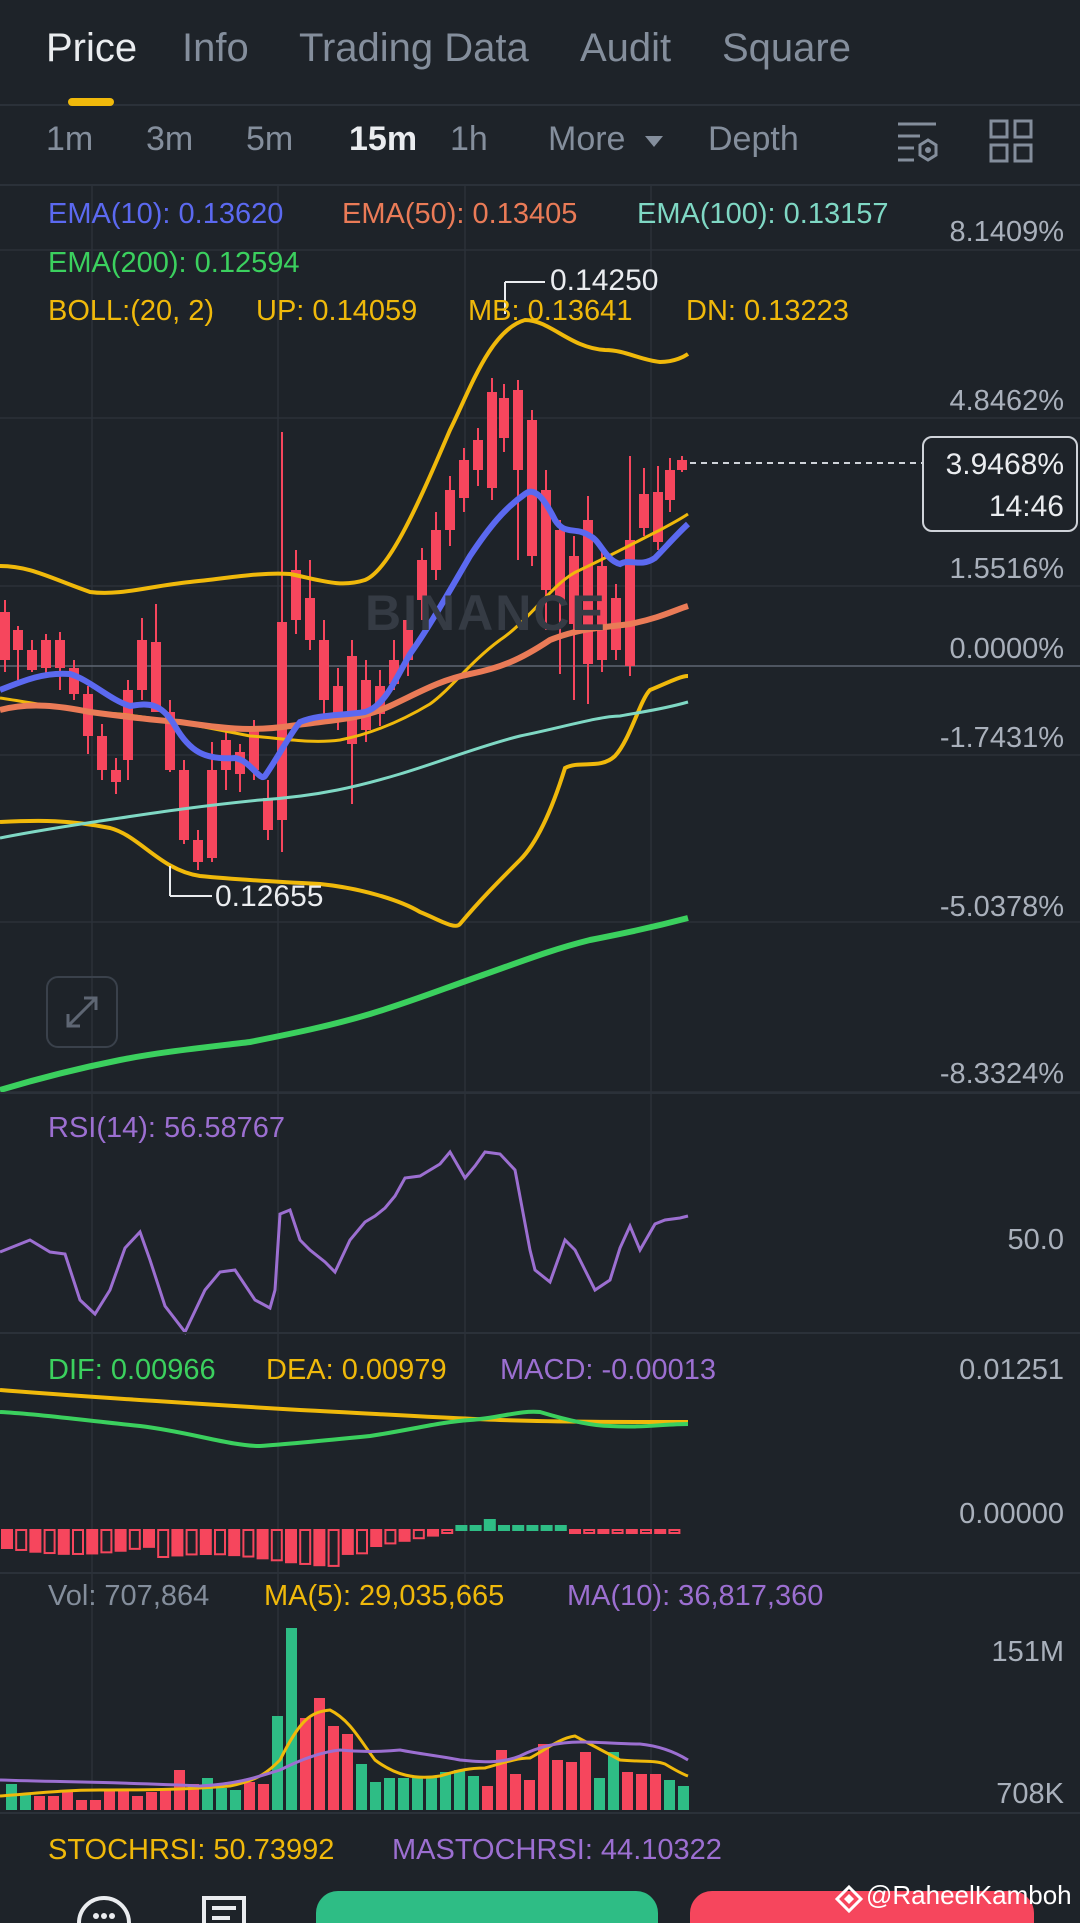 Image resolution: width=1080 pixels, height=1923 pixels. Describe the element at coordinates (131, 311) in the screenshot. I see `boll-legend: BOLL:(20, 2)` at that location.